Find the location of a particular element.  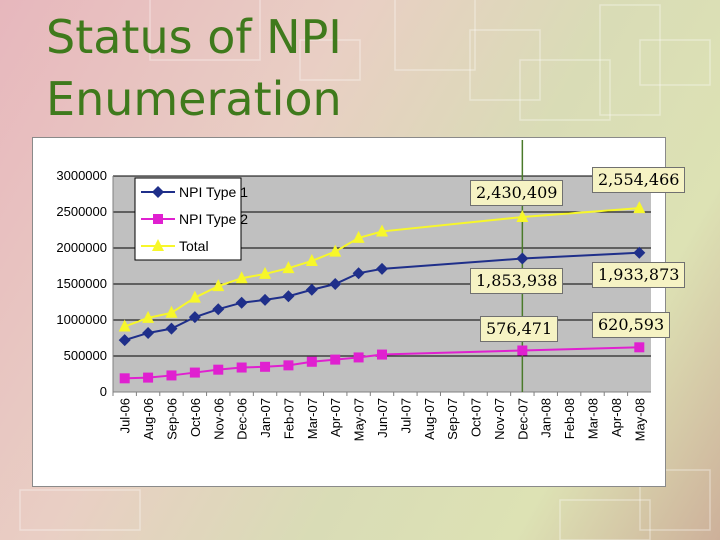

y-tick-label: 2500000 is located at coordinates (81, 211).